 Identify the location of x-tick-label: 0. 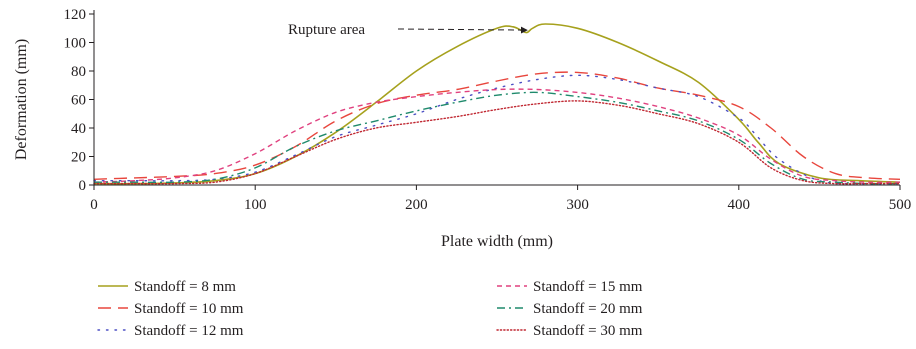
(94, 205).